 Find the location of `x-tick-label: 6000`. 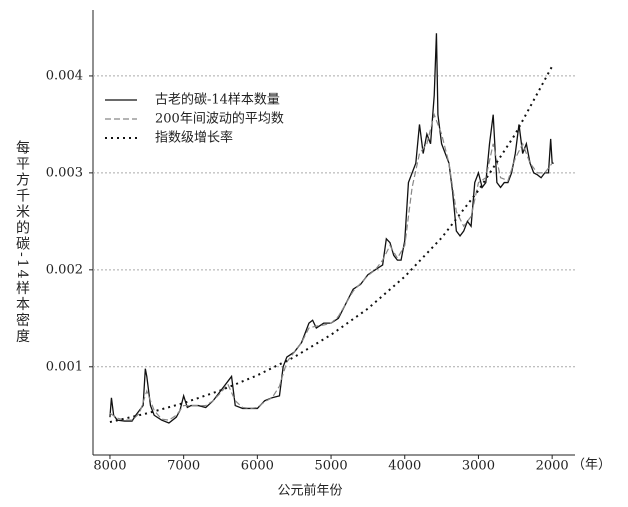

x-tick-label: 6000 is located at coordinates (257, 466).